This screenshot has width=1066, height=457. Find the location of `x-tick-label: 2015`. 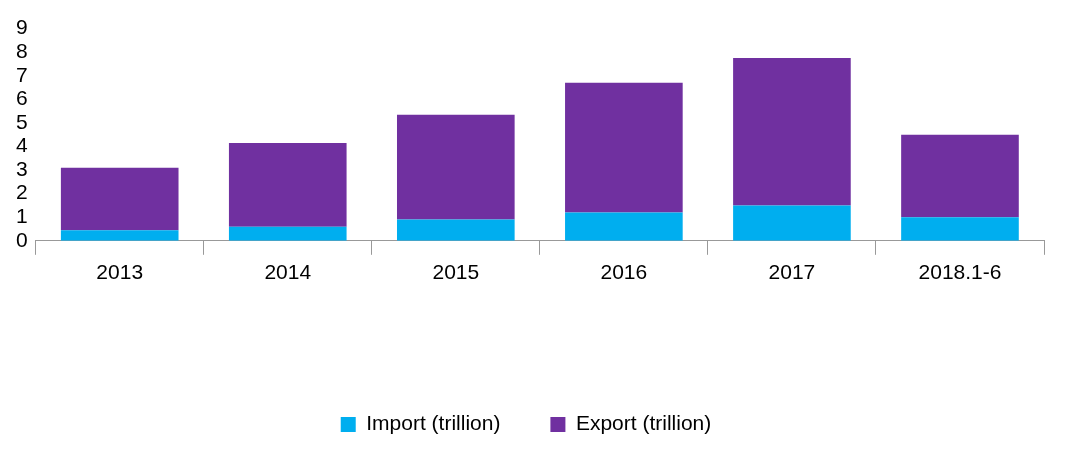

x-tick-label: 2015 is located at coordinates (456, 272).